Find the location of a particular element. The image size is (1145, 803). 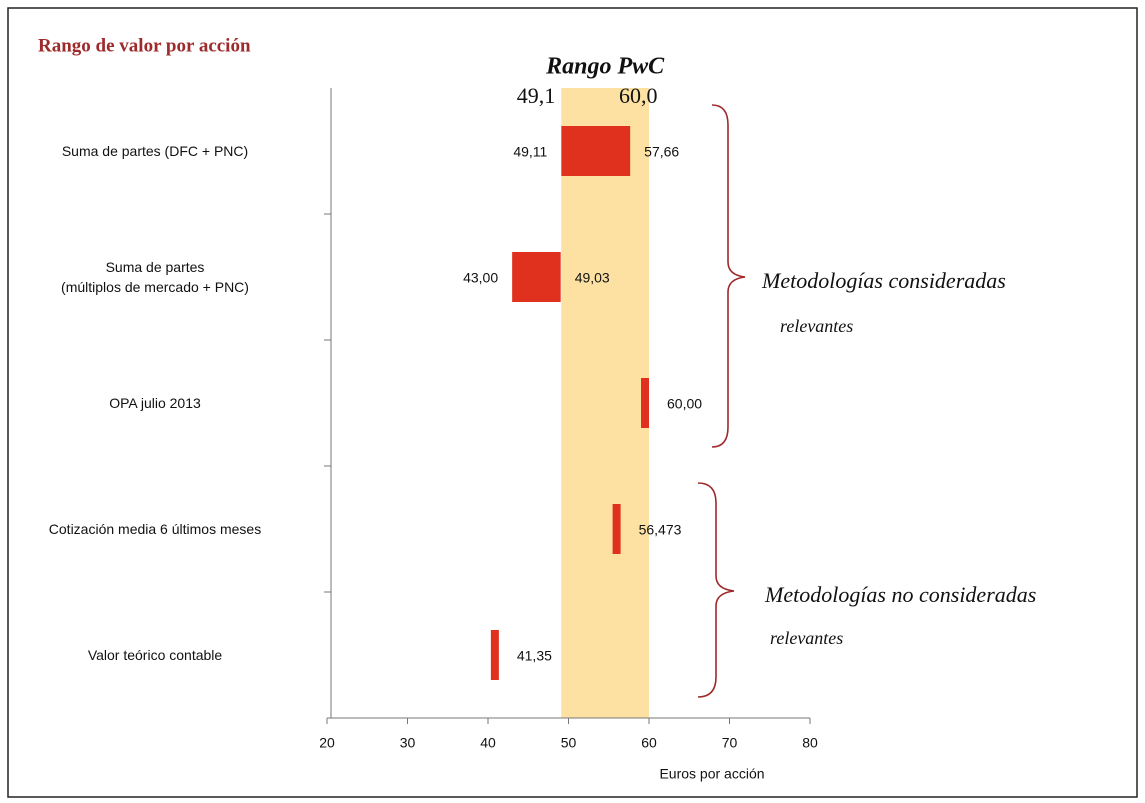

x-tick-label: 20 is located at coordinates (327, 743).